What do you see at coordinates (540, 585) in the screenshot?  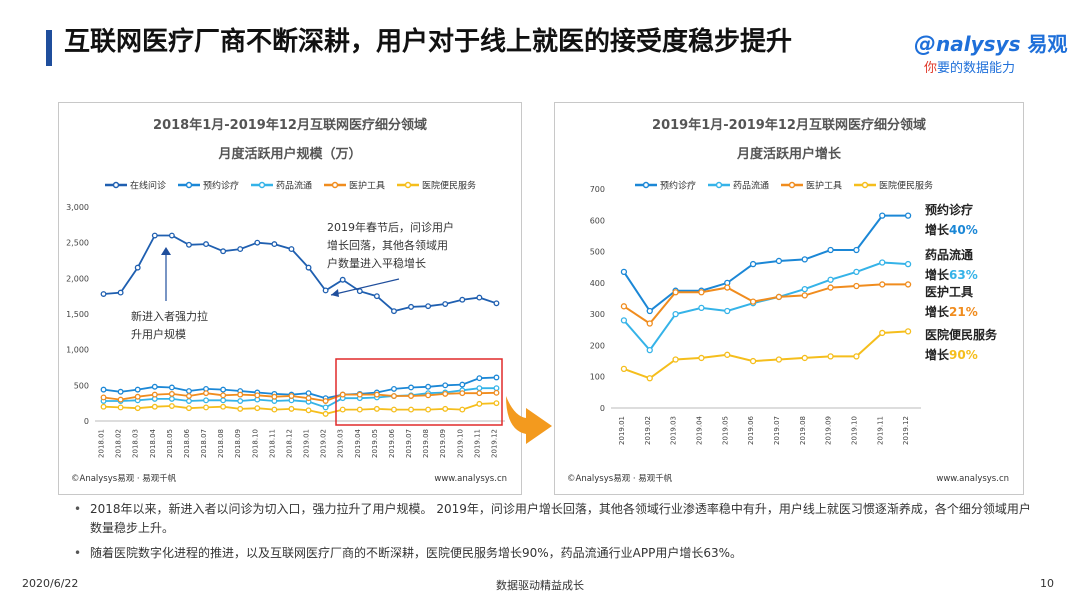 I see `footer-slogan: 数据驱动精益成长` at bounding box center [540, 585].